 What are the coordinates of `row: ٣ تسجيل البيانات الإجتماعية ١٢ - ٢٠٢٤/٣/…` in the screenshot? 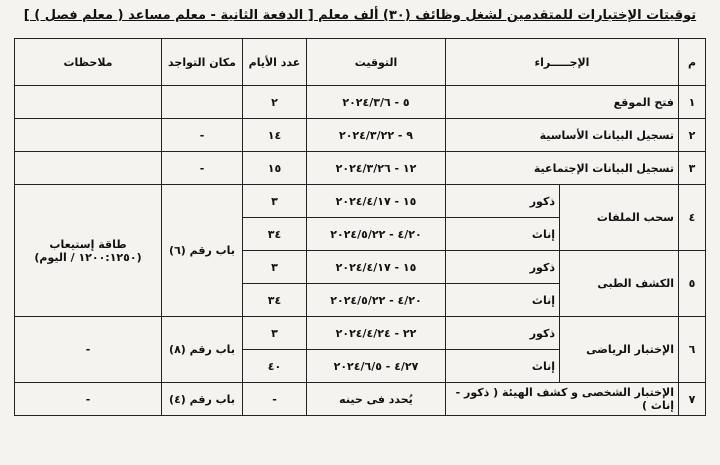 It's located at (360, 168).